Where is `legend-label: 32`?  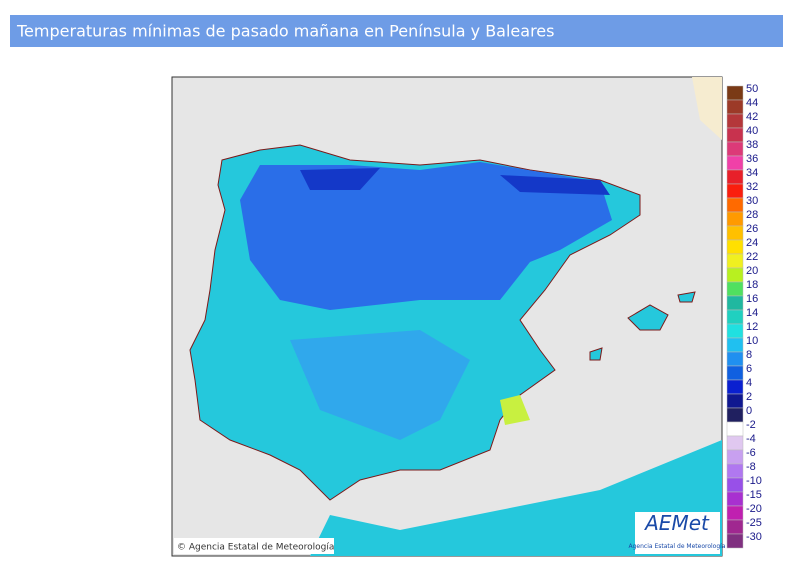
legend-label: 32 is located at coordinates (752, 187).